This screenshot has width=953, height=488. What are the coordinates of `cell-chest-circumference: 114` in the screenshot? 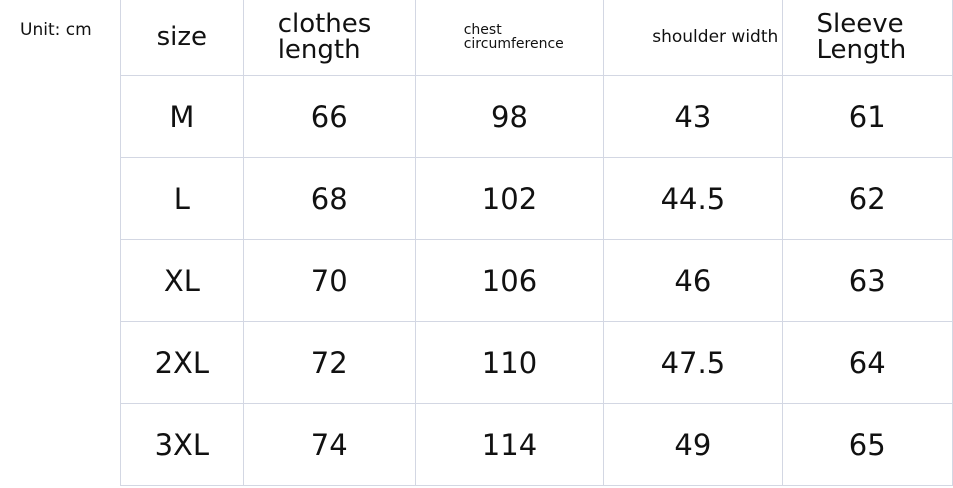 It's located at (509, 444).